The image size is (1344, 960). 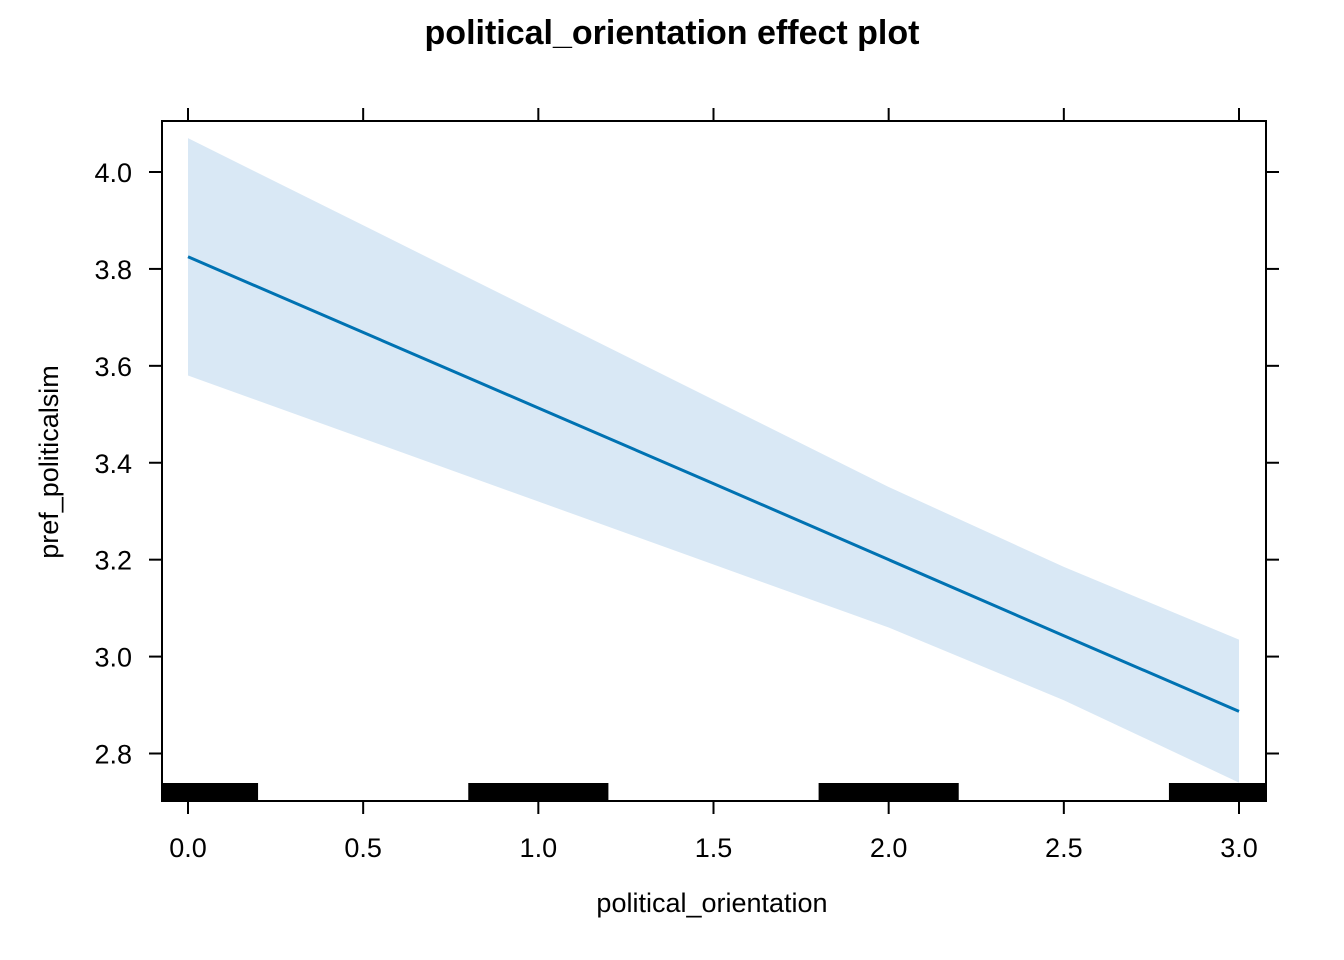 What do you see at coordinates (714, 792) in the screenshot?
I see `rug-layer` at bounding box center [714, 792].